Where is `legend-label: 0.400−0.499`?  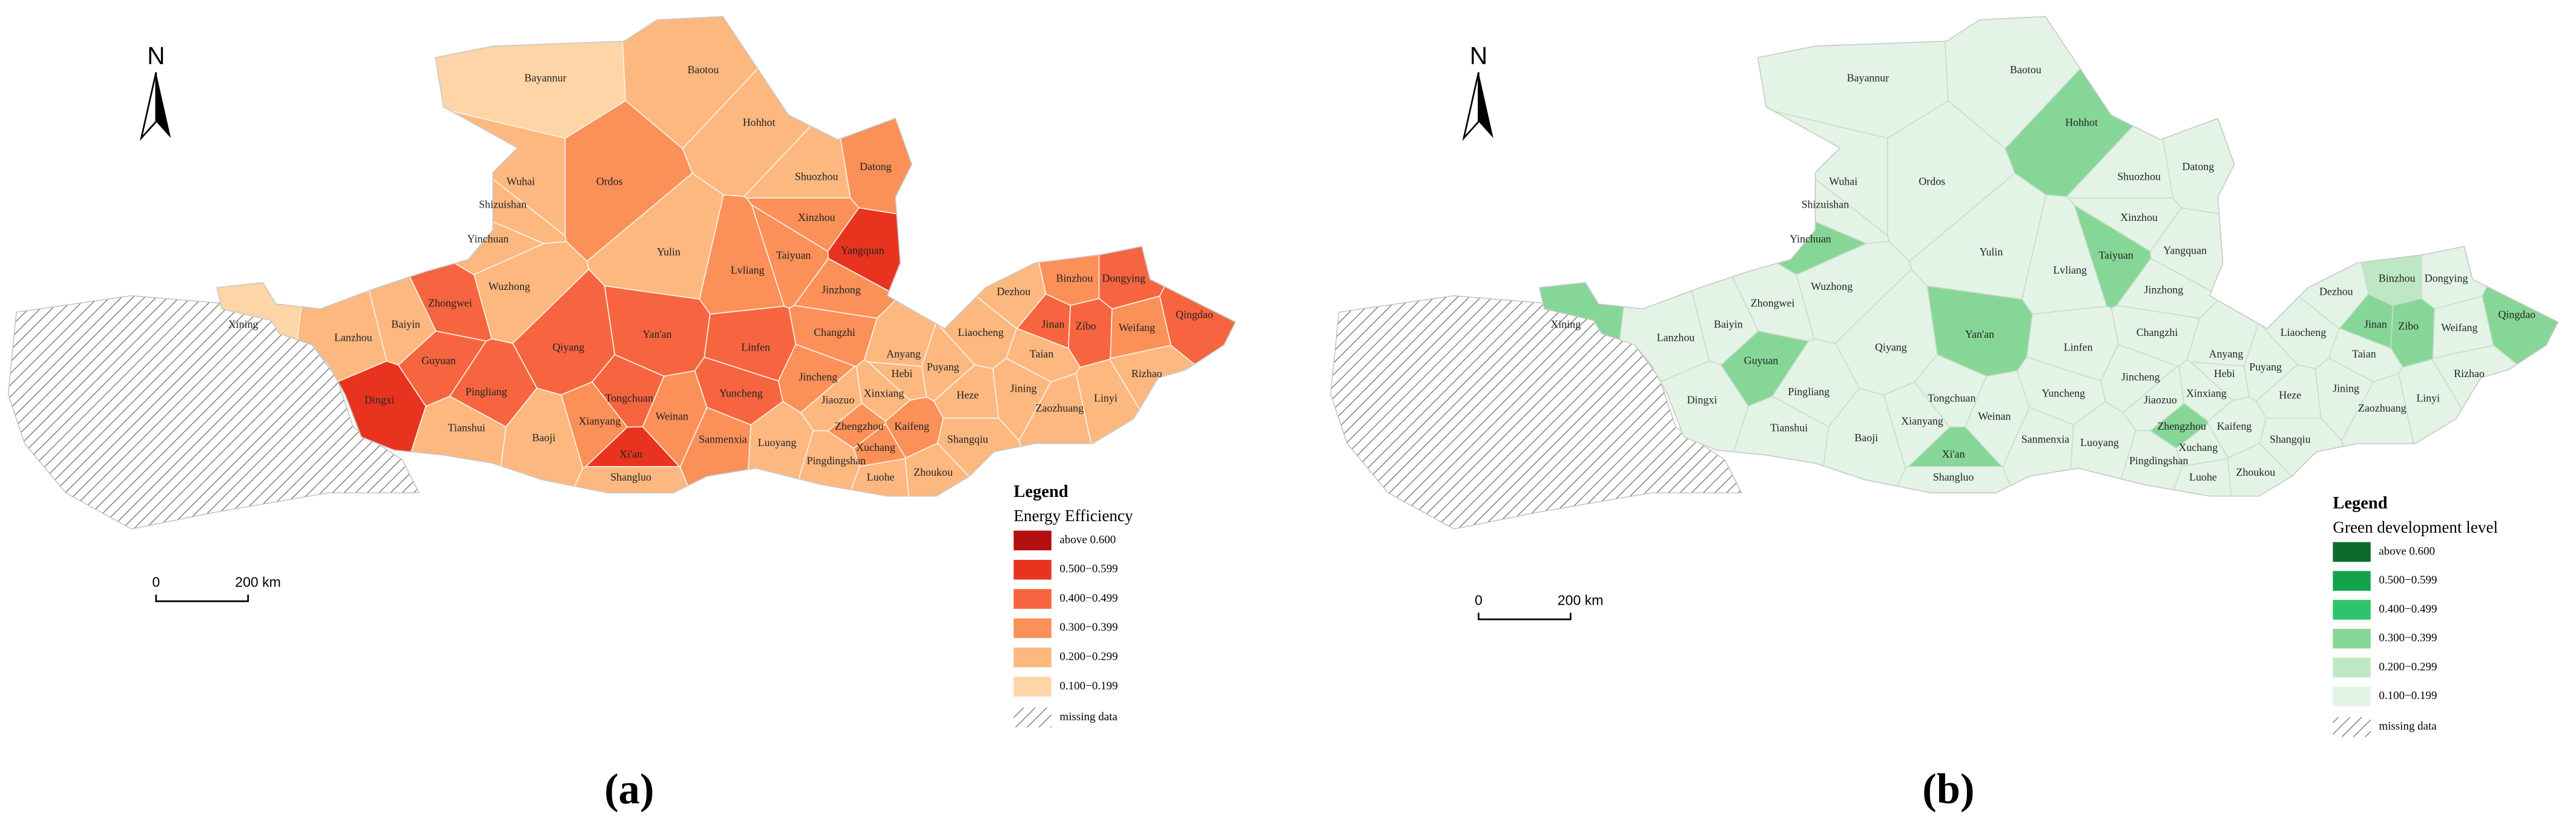
legend-label: 0.400−0.499 is located at coordinates (1088, 598).